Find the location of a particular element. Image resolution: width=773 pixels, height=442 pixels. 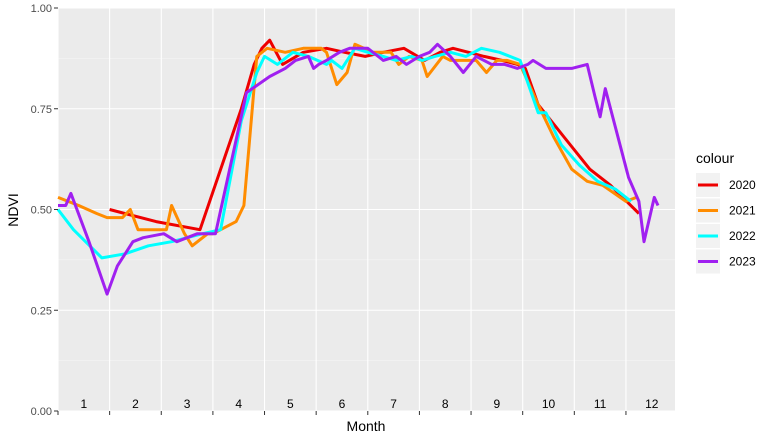

y-axis: 0.00 0.25 0.50 0.75 1.00 is located at coordinates (44, 210).